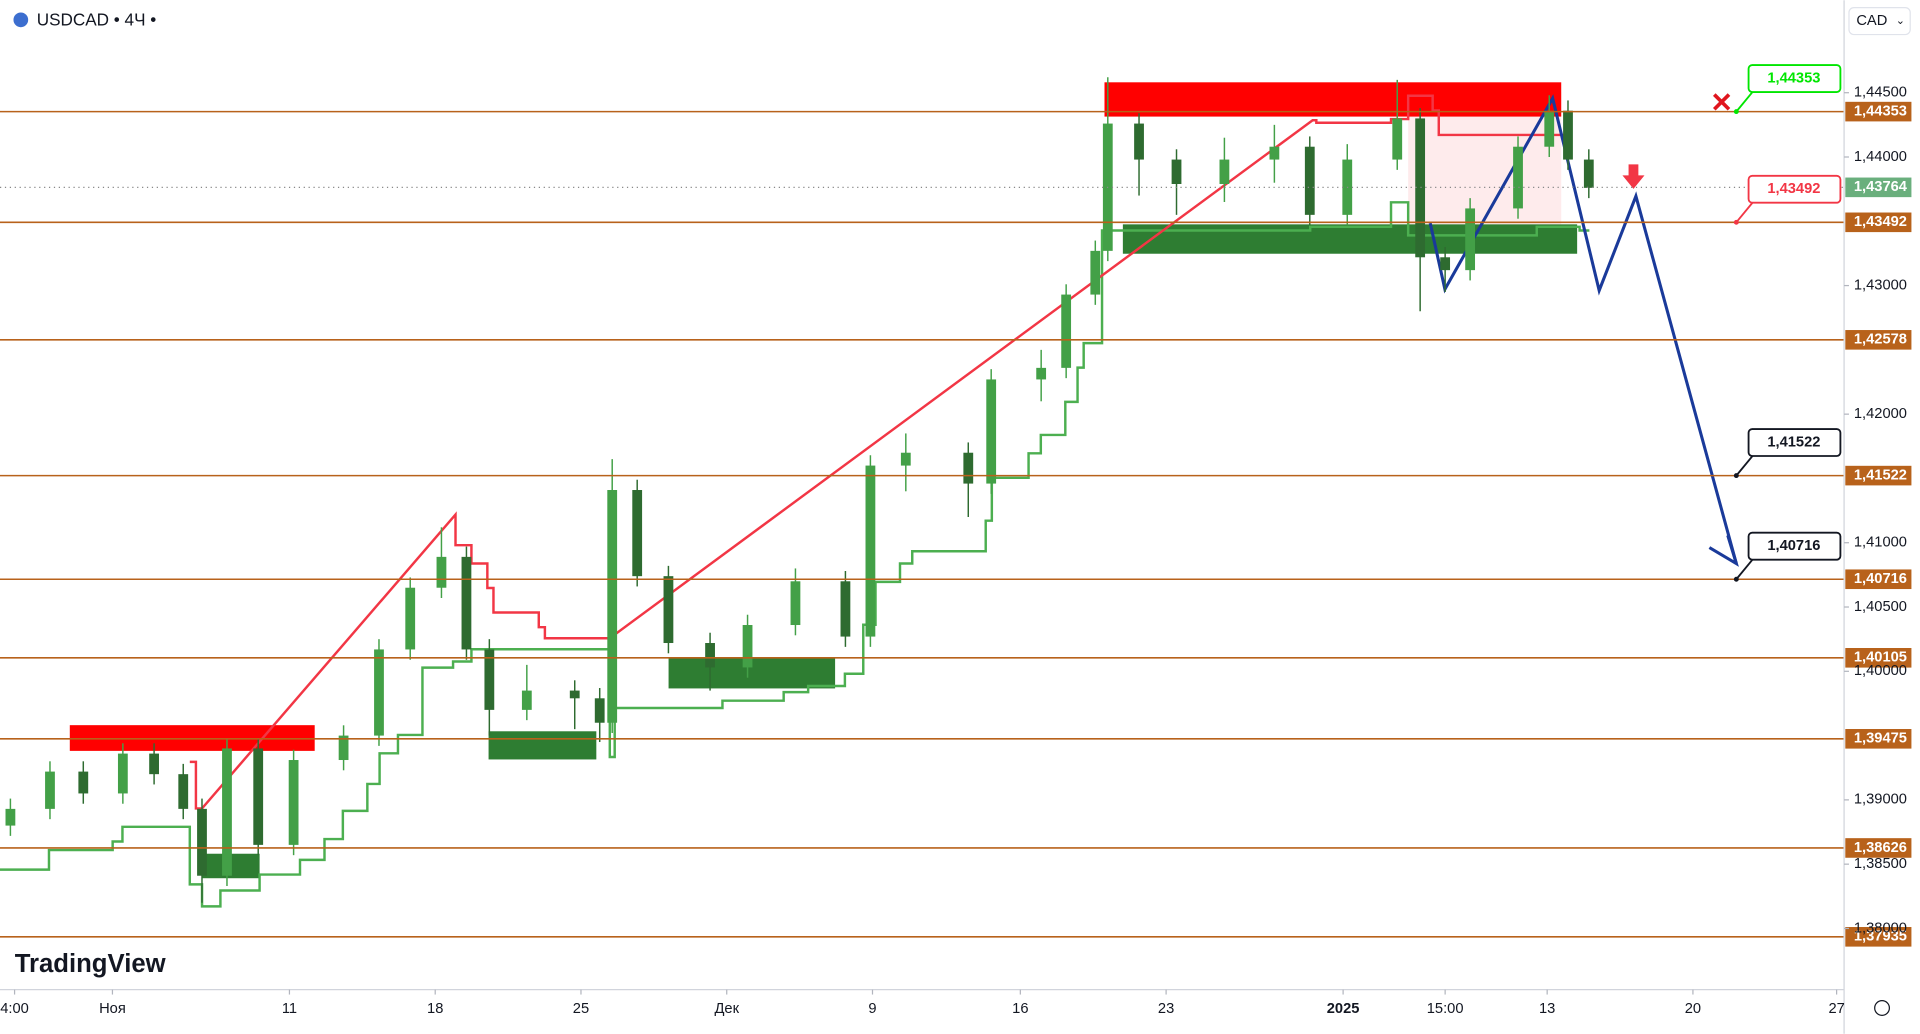 Image resolution: width=1920 pixels, height=1034 pixels. What do you see at coordinates (1882, 1008) in the screenshot?
I see `settings-icon` at bounding box center [1882, 1008].